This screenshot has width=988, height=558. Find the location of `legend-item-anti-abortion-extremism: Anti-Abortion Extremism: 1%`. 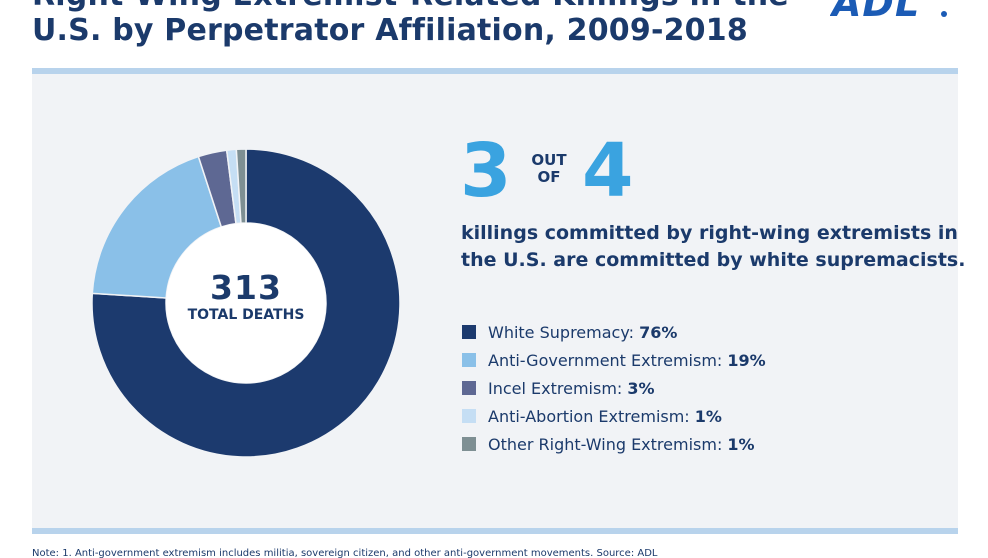

legend-item-anti-abortion-extremism: Anti-Abortion Extremism: 1% is located at coordinates (652, 419).